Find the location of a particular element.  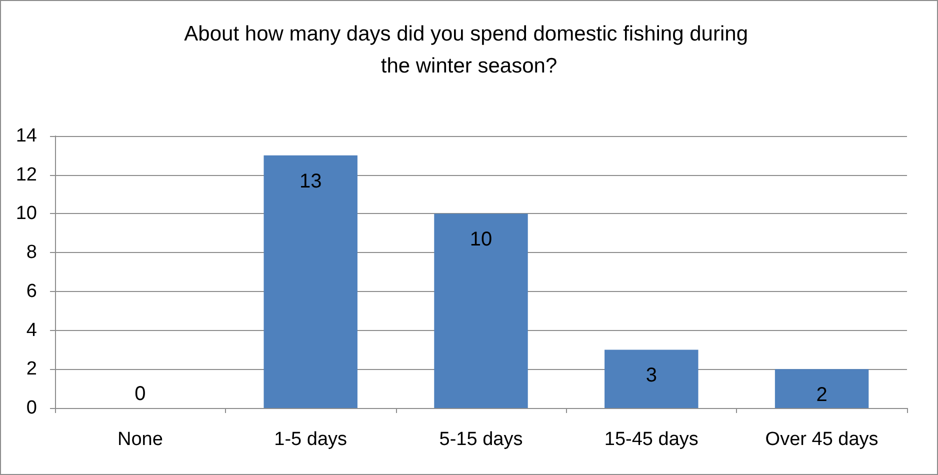

y-tick-label: 4 is located at coordinates (32, 330).